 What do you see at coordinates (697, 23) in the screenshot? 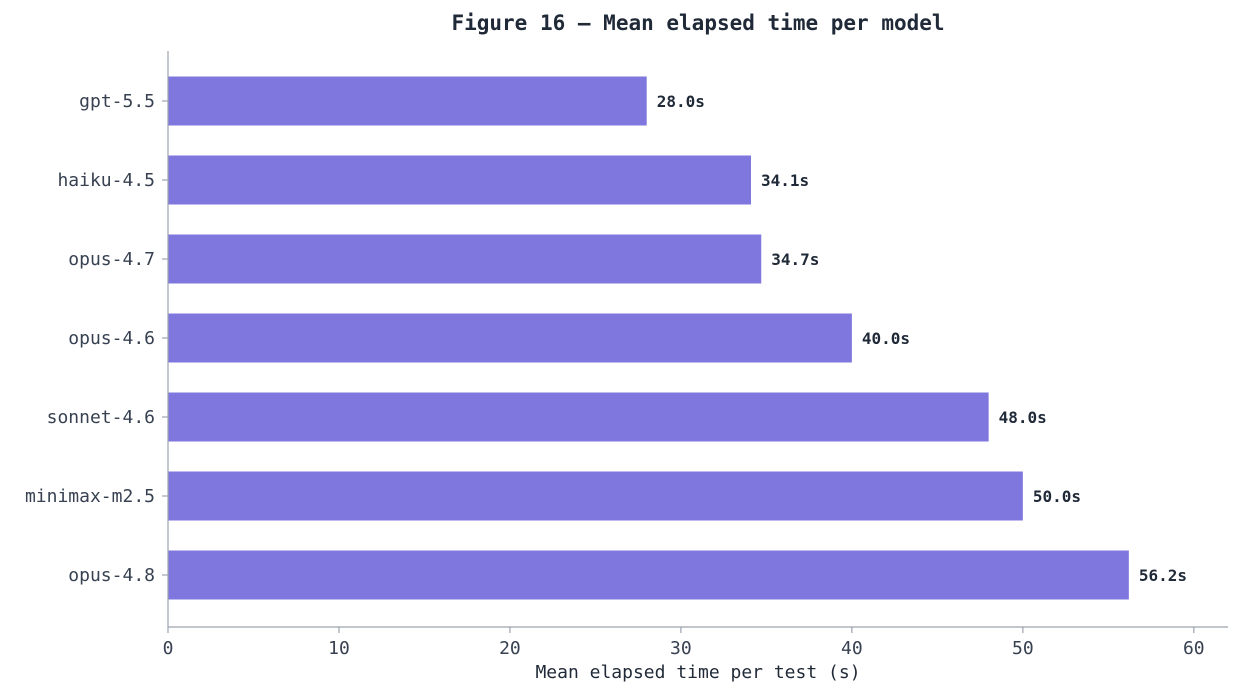
I see `chart-title: Figure 16 — Mean elapsed time per model` at bounding box center [697, 23].